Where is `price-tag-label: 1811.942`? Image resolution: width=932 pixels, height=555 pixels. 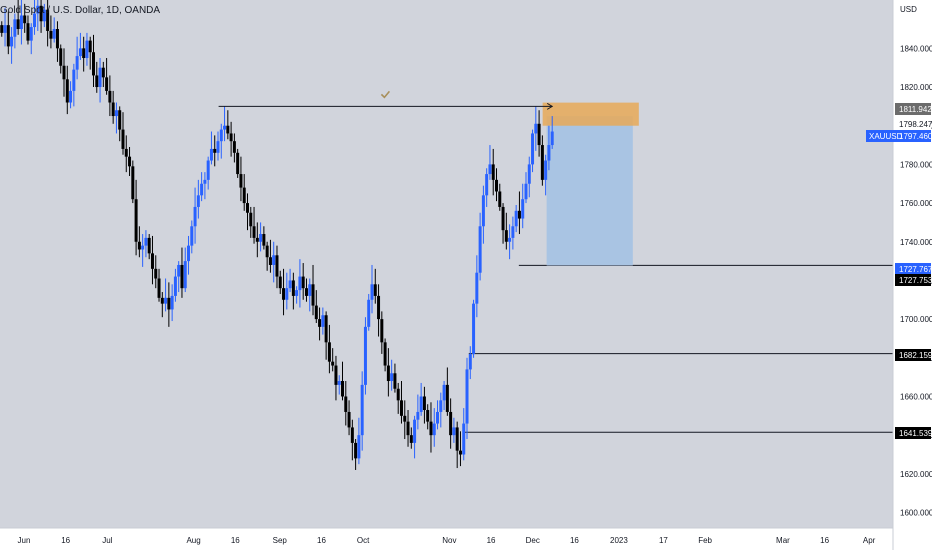 price-tag-label: 1811.942 is located at coordinates (915, 109).